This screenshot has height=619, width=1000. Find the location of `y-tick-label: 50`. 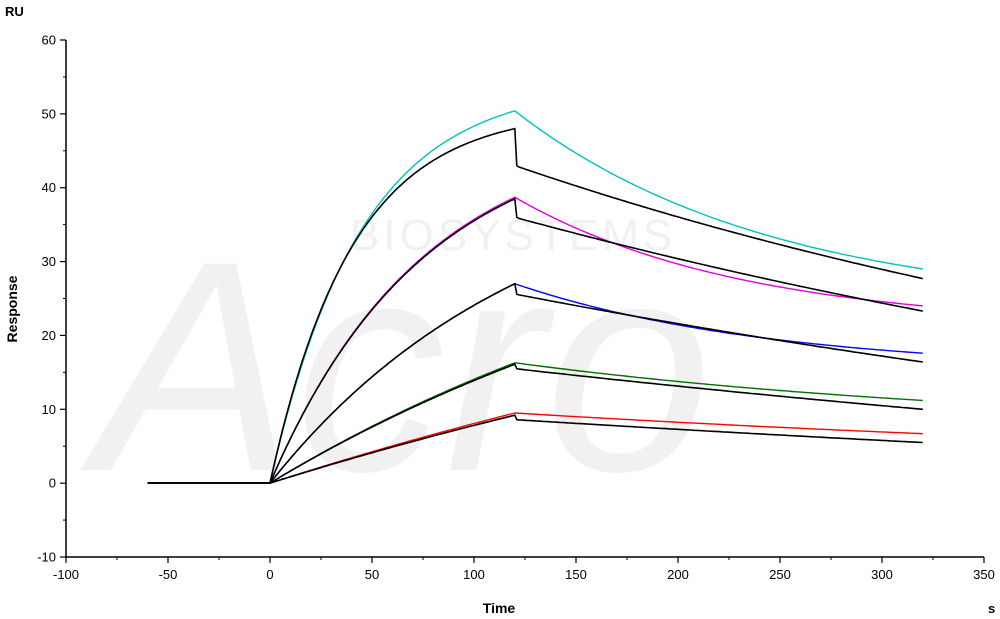

y-tick-label: 50 is located at coordinates (49, 113).